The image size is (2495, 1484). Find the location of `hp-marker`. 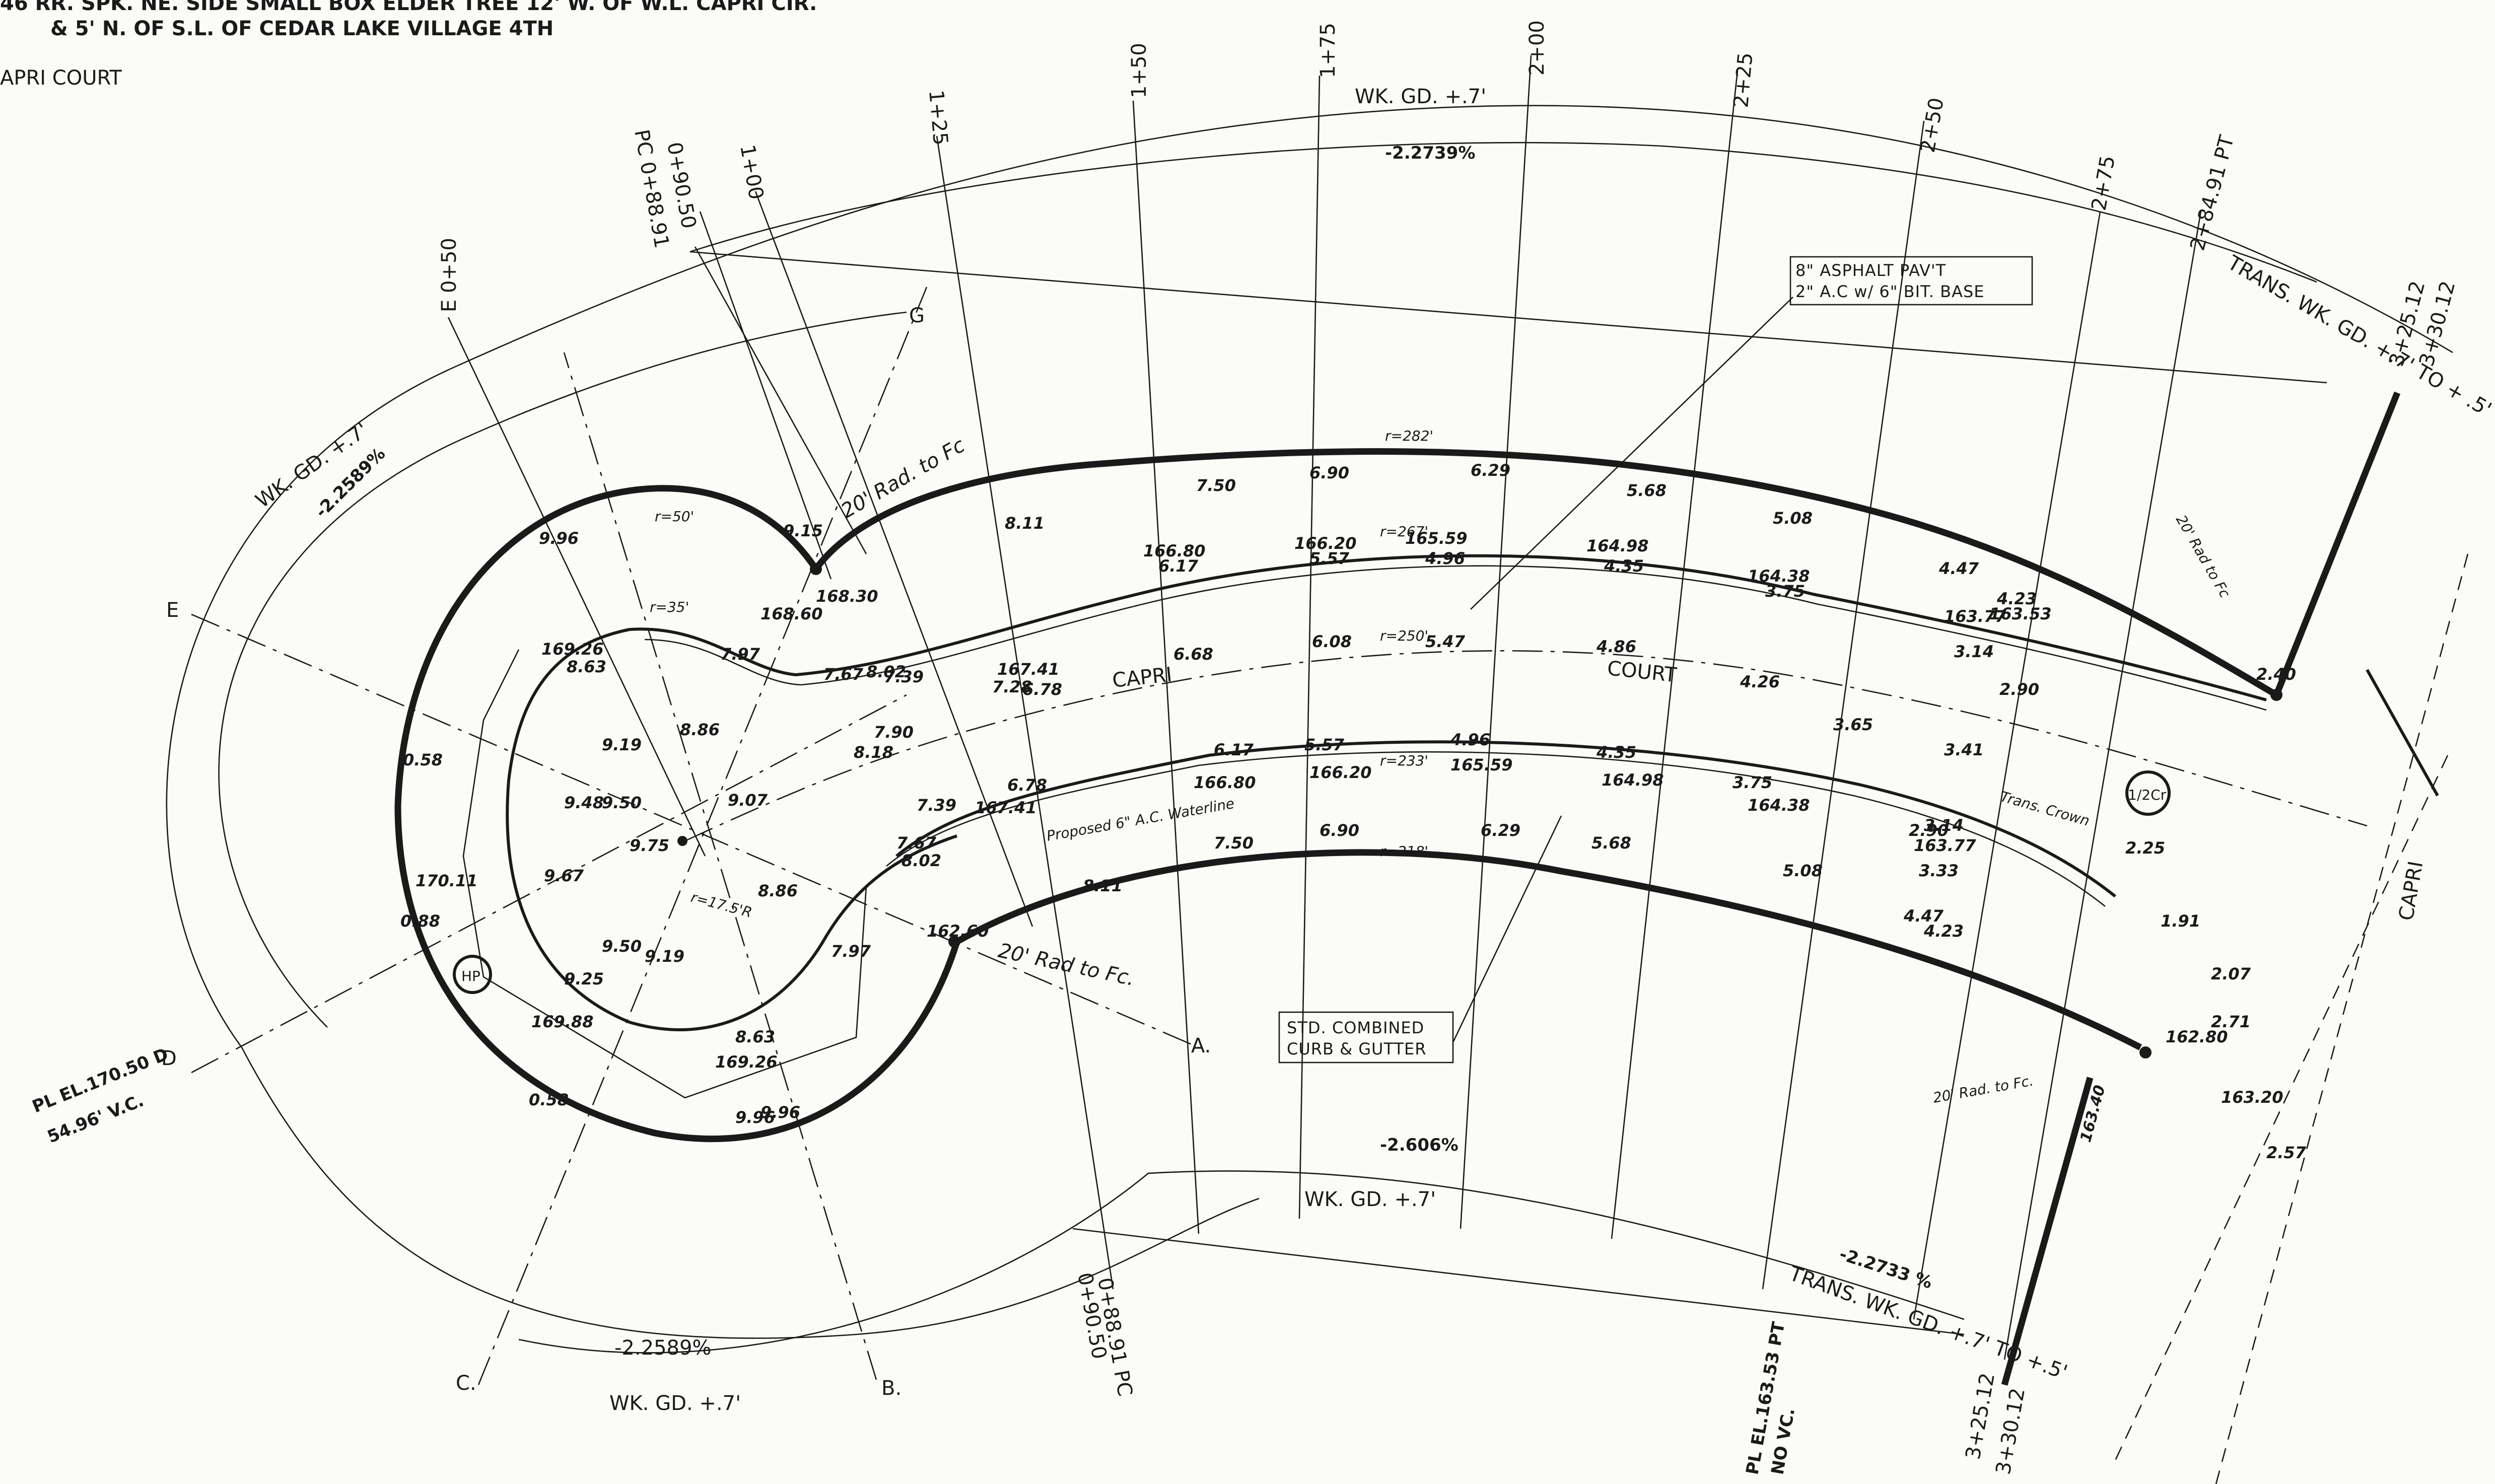

hp-marker is located at coordinates (473, 975).